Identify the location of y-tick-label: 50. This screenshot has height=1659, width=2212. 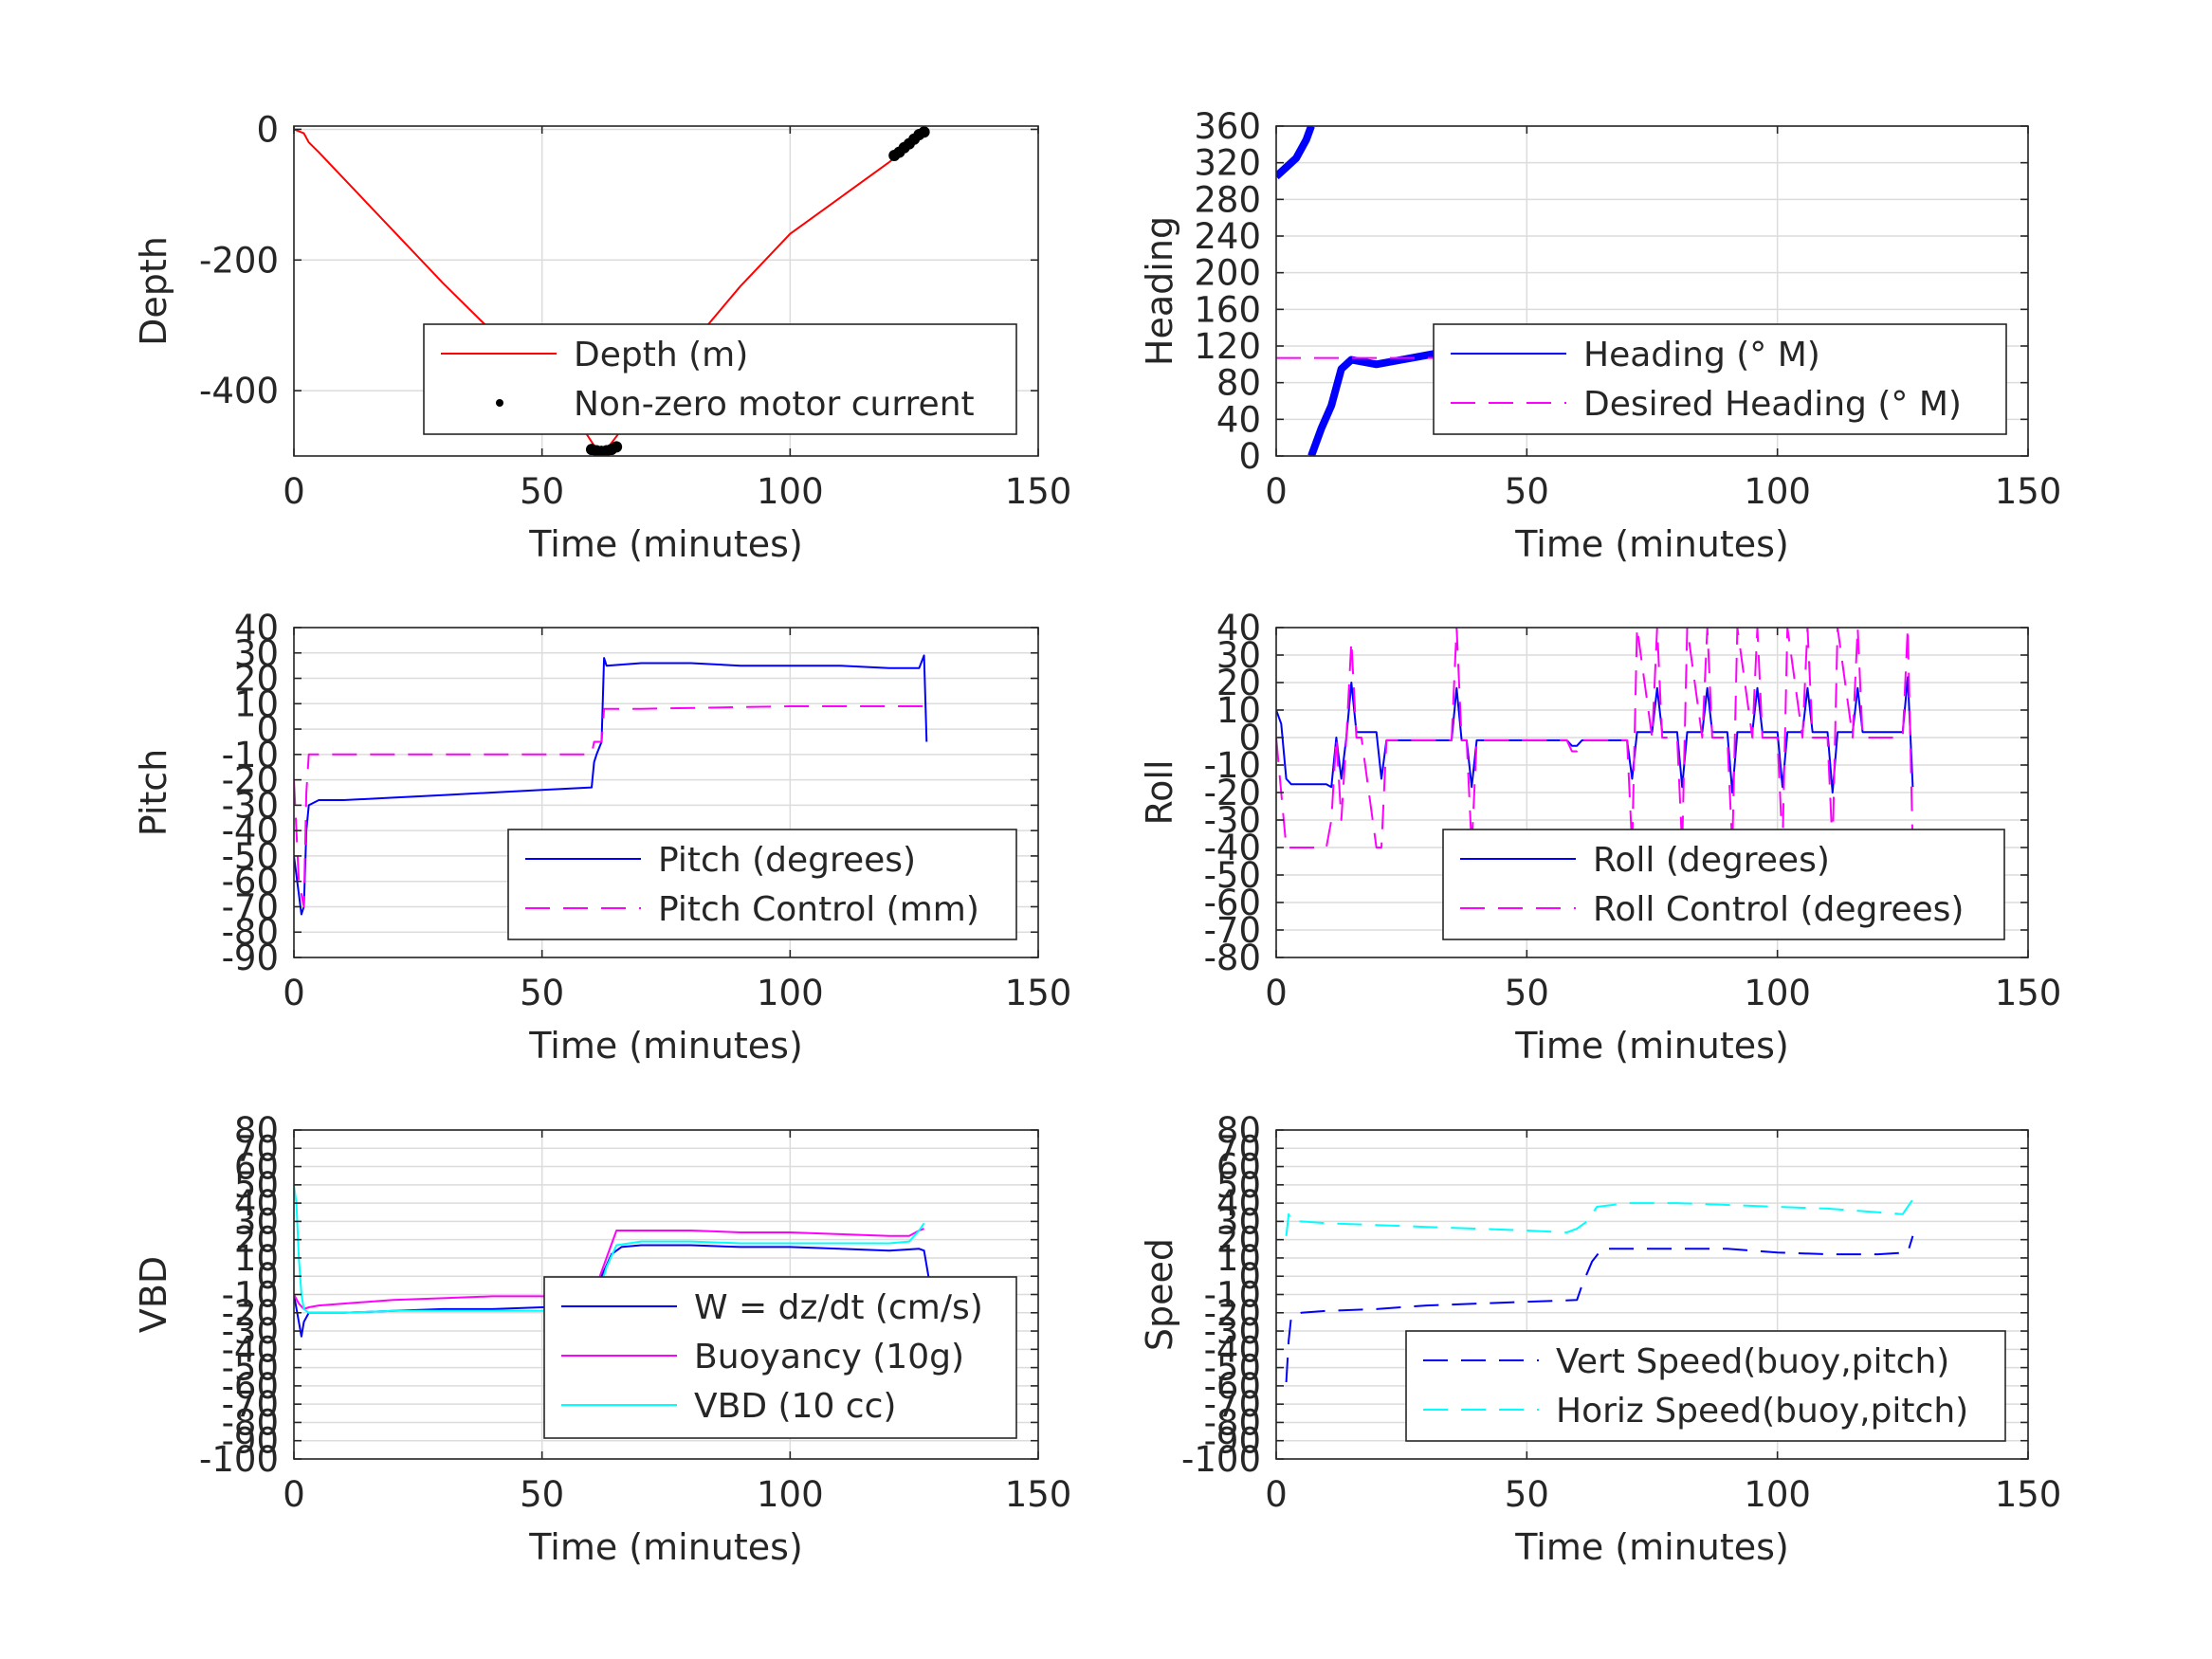
(1238, 1185).